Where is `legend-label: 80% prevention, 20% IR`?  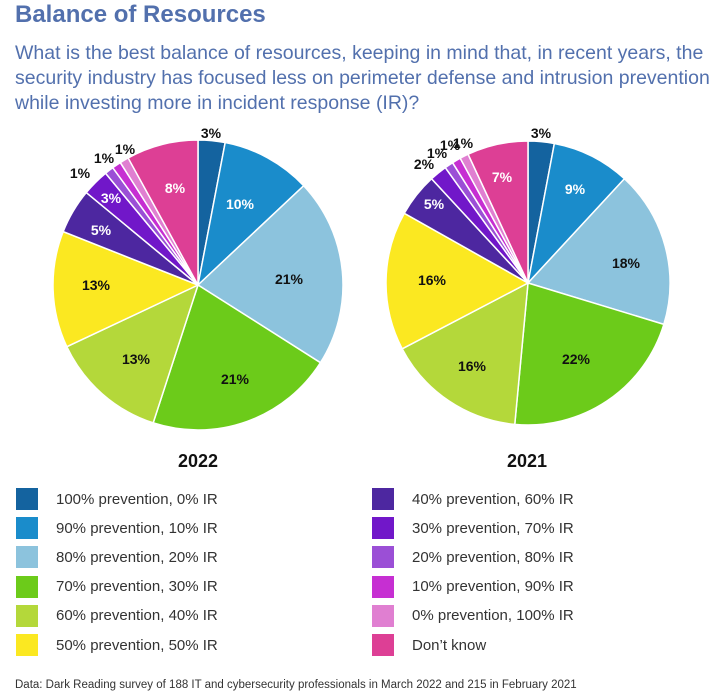
legend-label: 80% prevention, 20% IR is located at coordinates (137, 557).